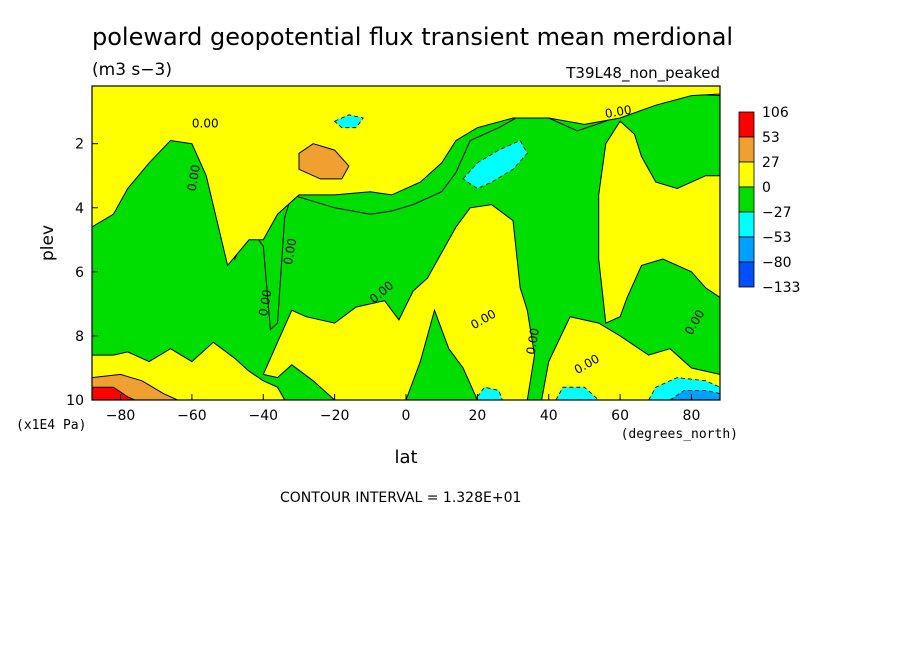  What do you see at coordinates (495, 164) in the screenshot?
I see `contour-region-cyan-upper-nh` at bounding box center [495, 164].